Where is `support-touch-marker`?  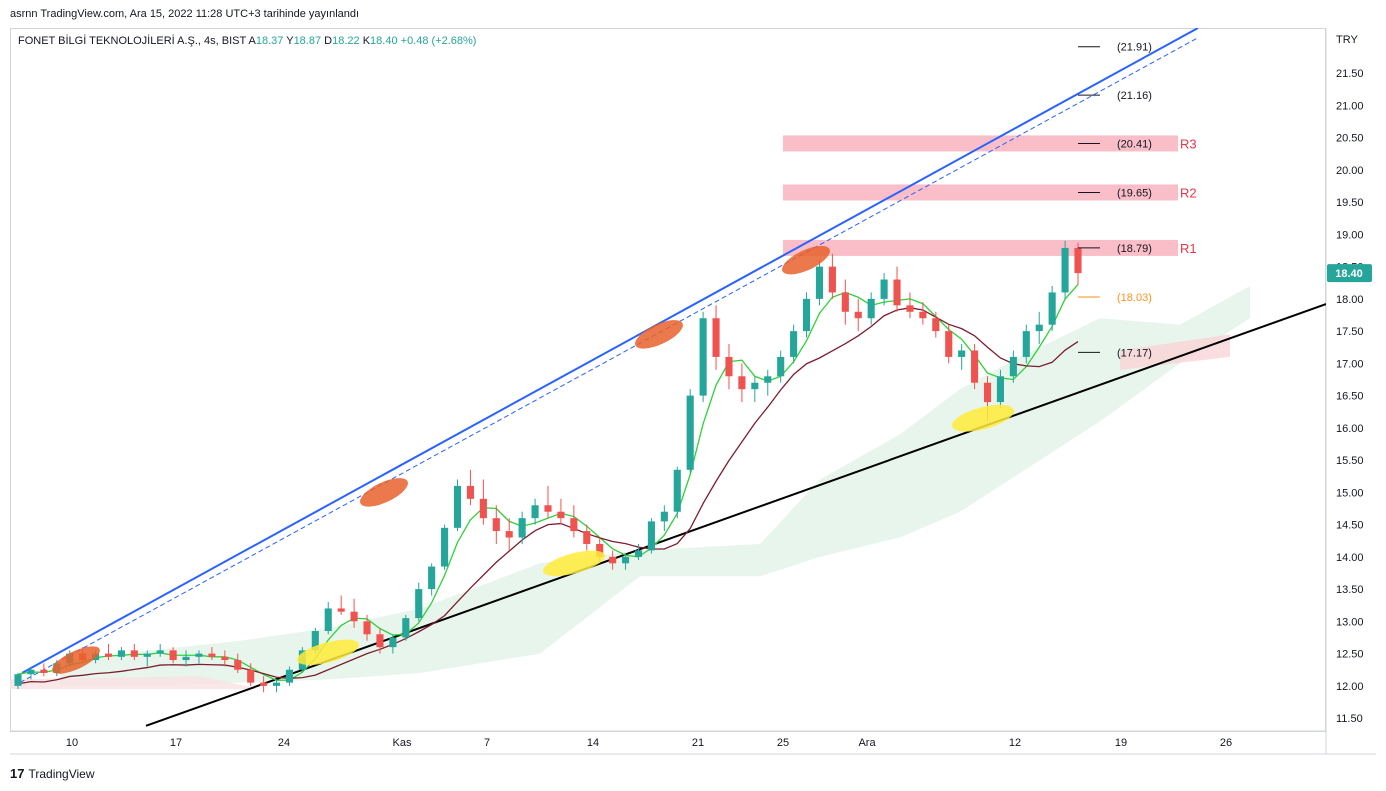 support-touch-marker is located at coordinates (328, 652).